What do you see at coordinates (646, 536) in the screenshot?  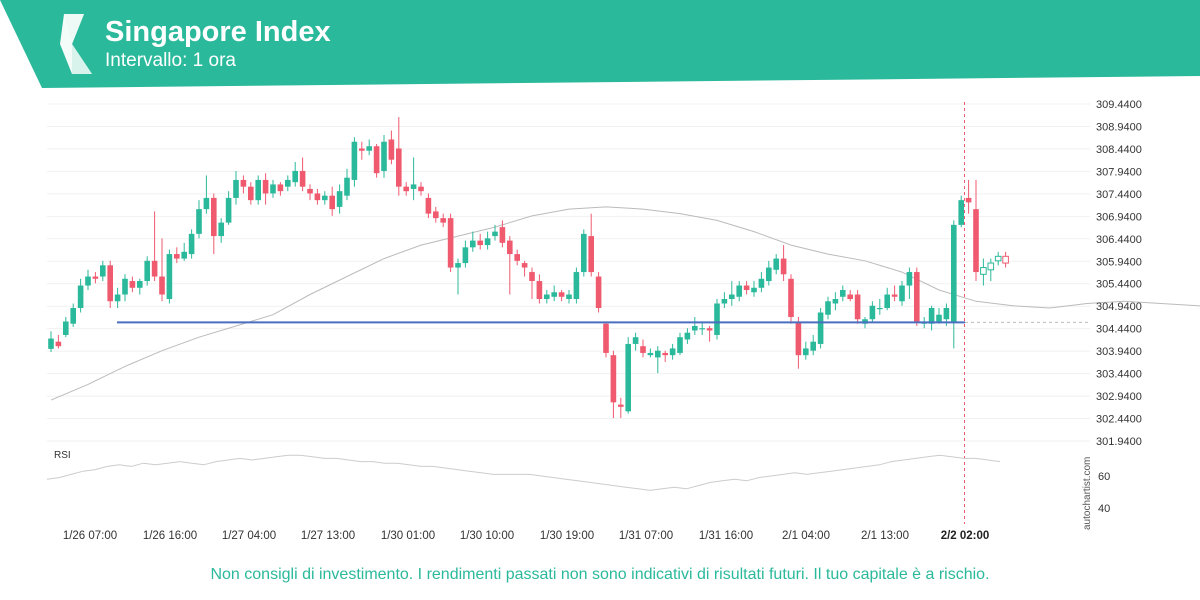 I see `x-tick-label: 1/31 07:00` at bounding box center [646, 536].